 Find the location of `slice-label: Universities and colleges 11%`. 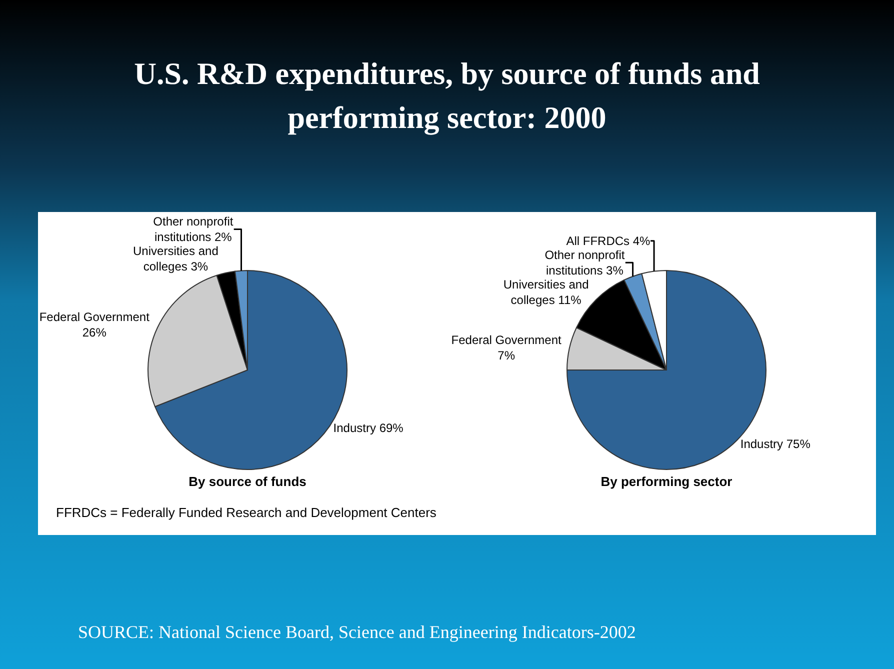

slice-label: Universities and colleges 11% is located at coordinates (546, 292).